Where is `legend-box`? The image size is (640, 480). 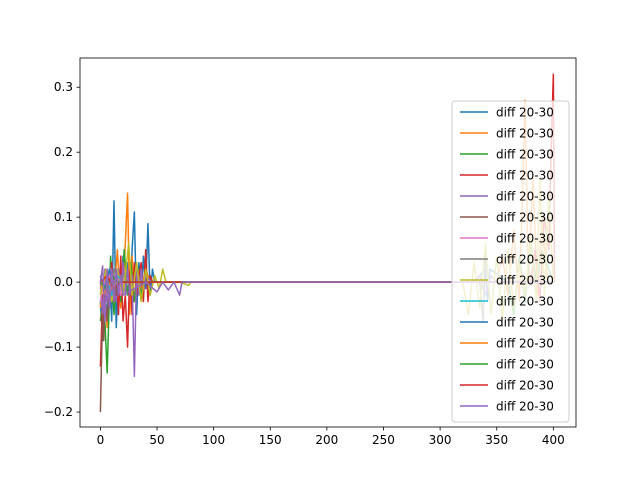 legend-box is located at coordinates (510, 261).